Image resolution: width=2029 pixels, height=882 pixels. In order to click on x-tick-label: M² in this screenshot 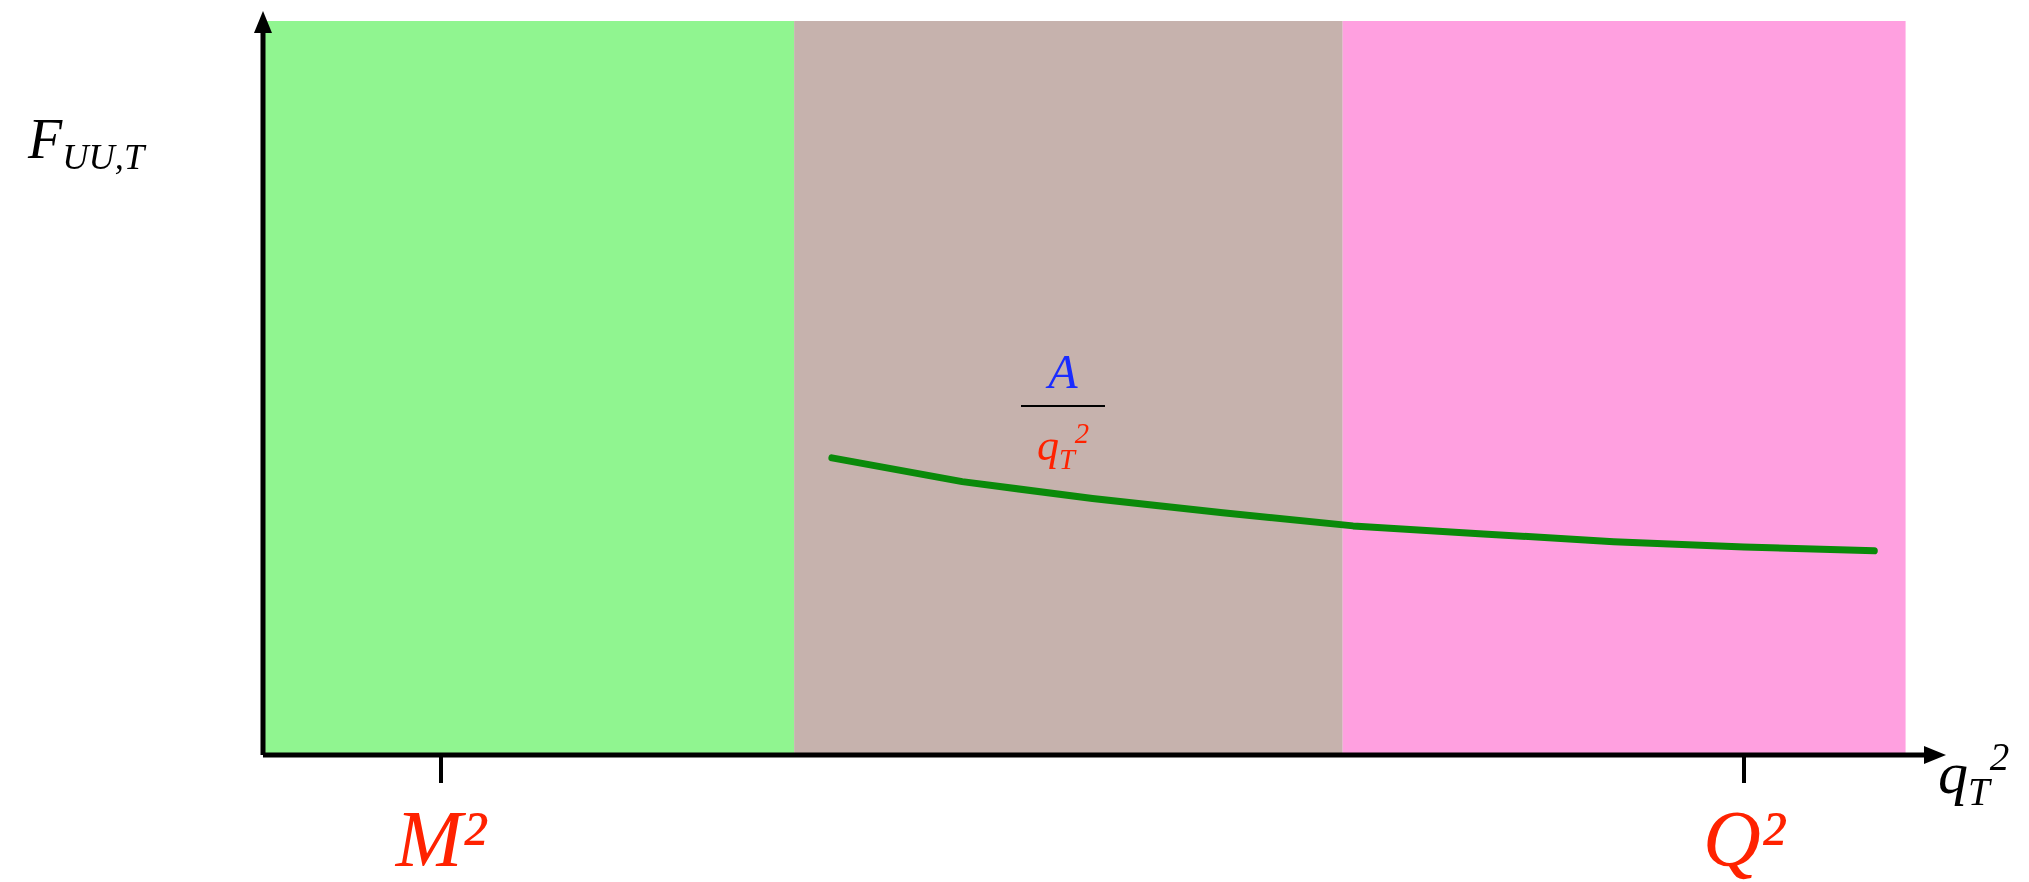, I will do `click(441, 838)`.